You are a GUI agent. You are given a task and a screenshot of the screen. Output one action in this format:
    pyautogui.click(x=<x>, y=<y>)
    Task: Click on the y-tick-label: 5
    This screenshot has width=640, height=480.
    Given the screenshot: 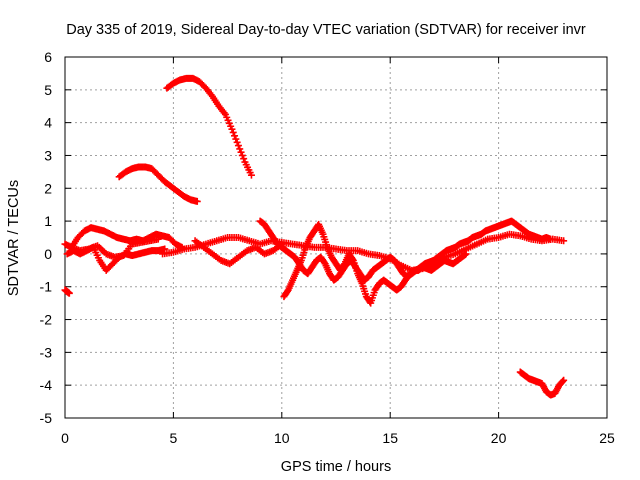 What is the action you would take?
    pyautogui.click(x=48, y=90)
    